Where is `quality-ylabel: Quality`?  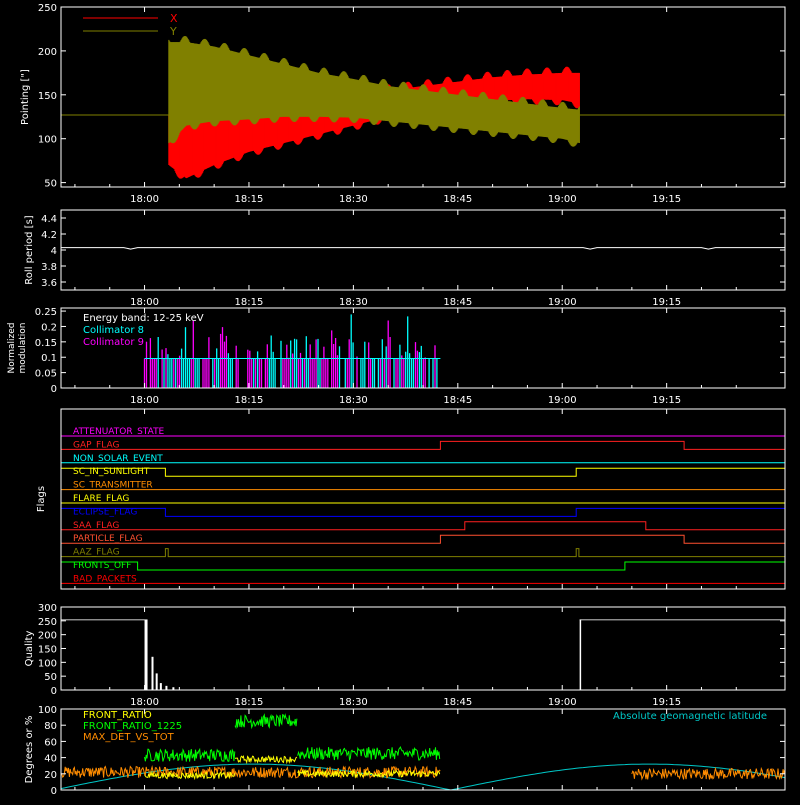
quality-ylabel: Quality is located at coordinates (29, 649).